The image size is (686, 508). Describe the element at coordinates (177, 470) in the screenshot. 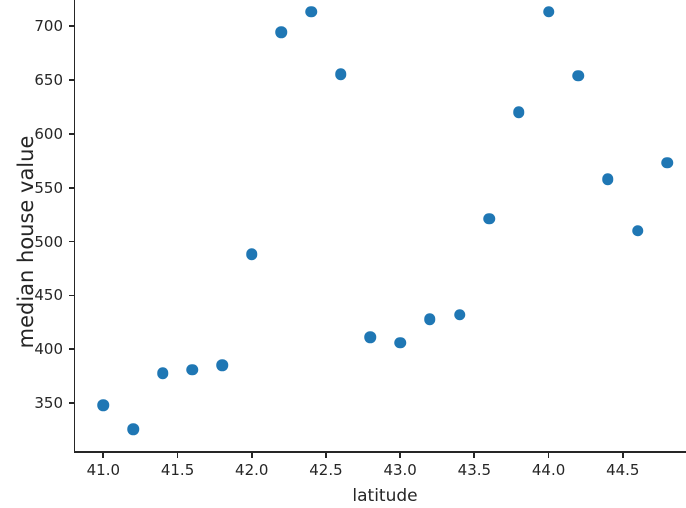

I see `x-tick-label: 41.5` at that location.